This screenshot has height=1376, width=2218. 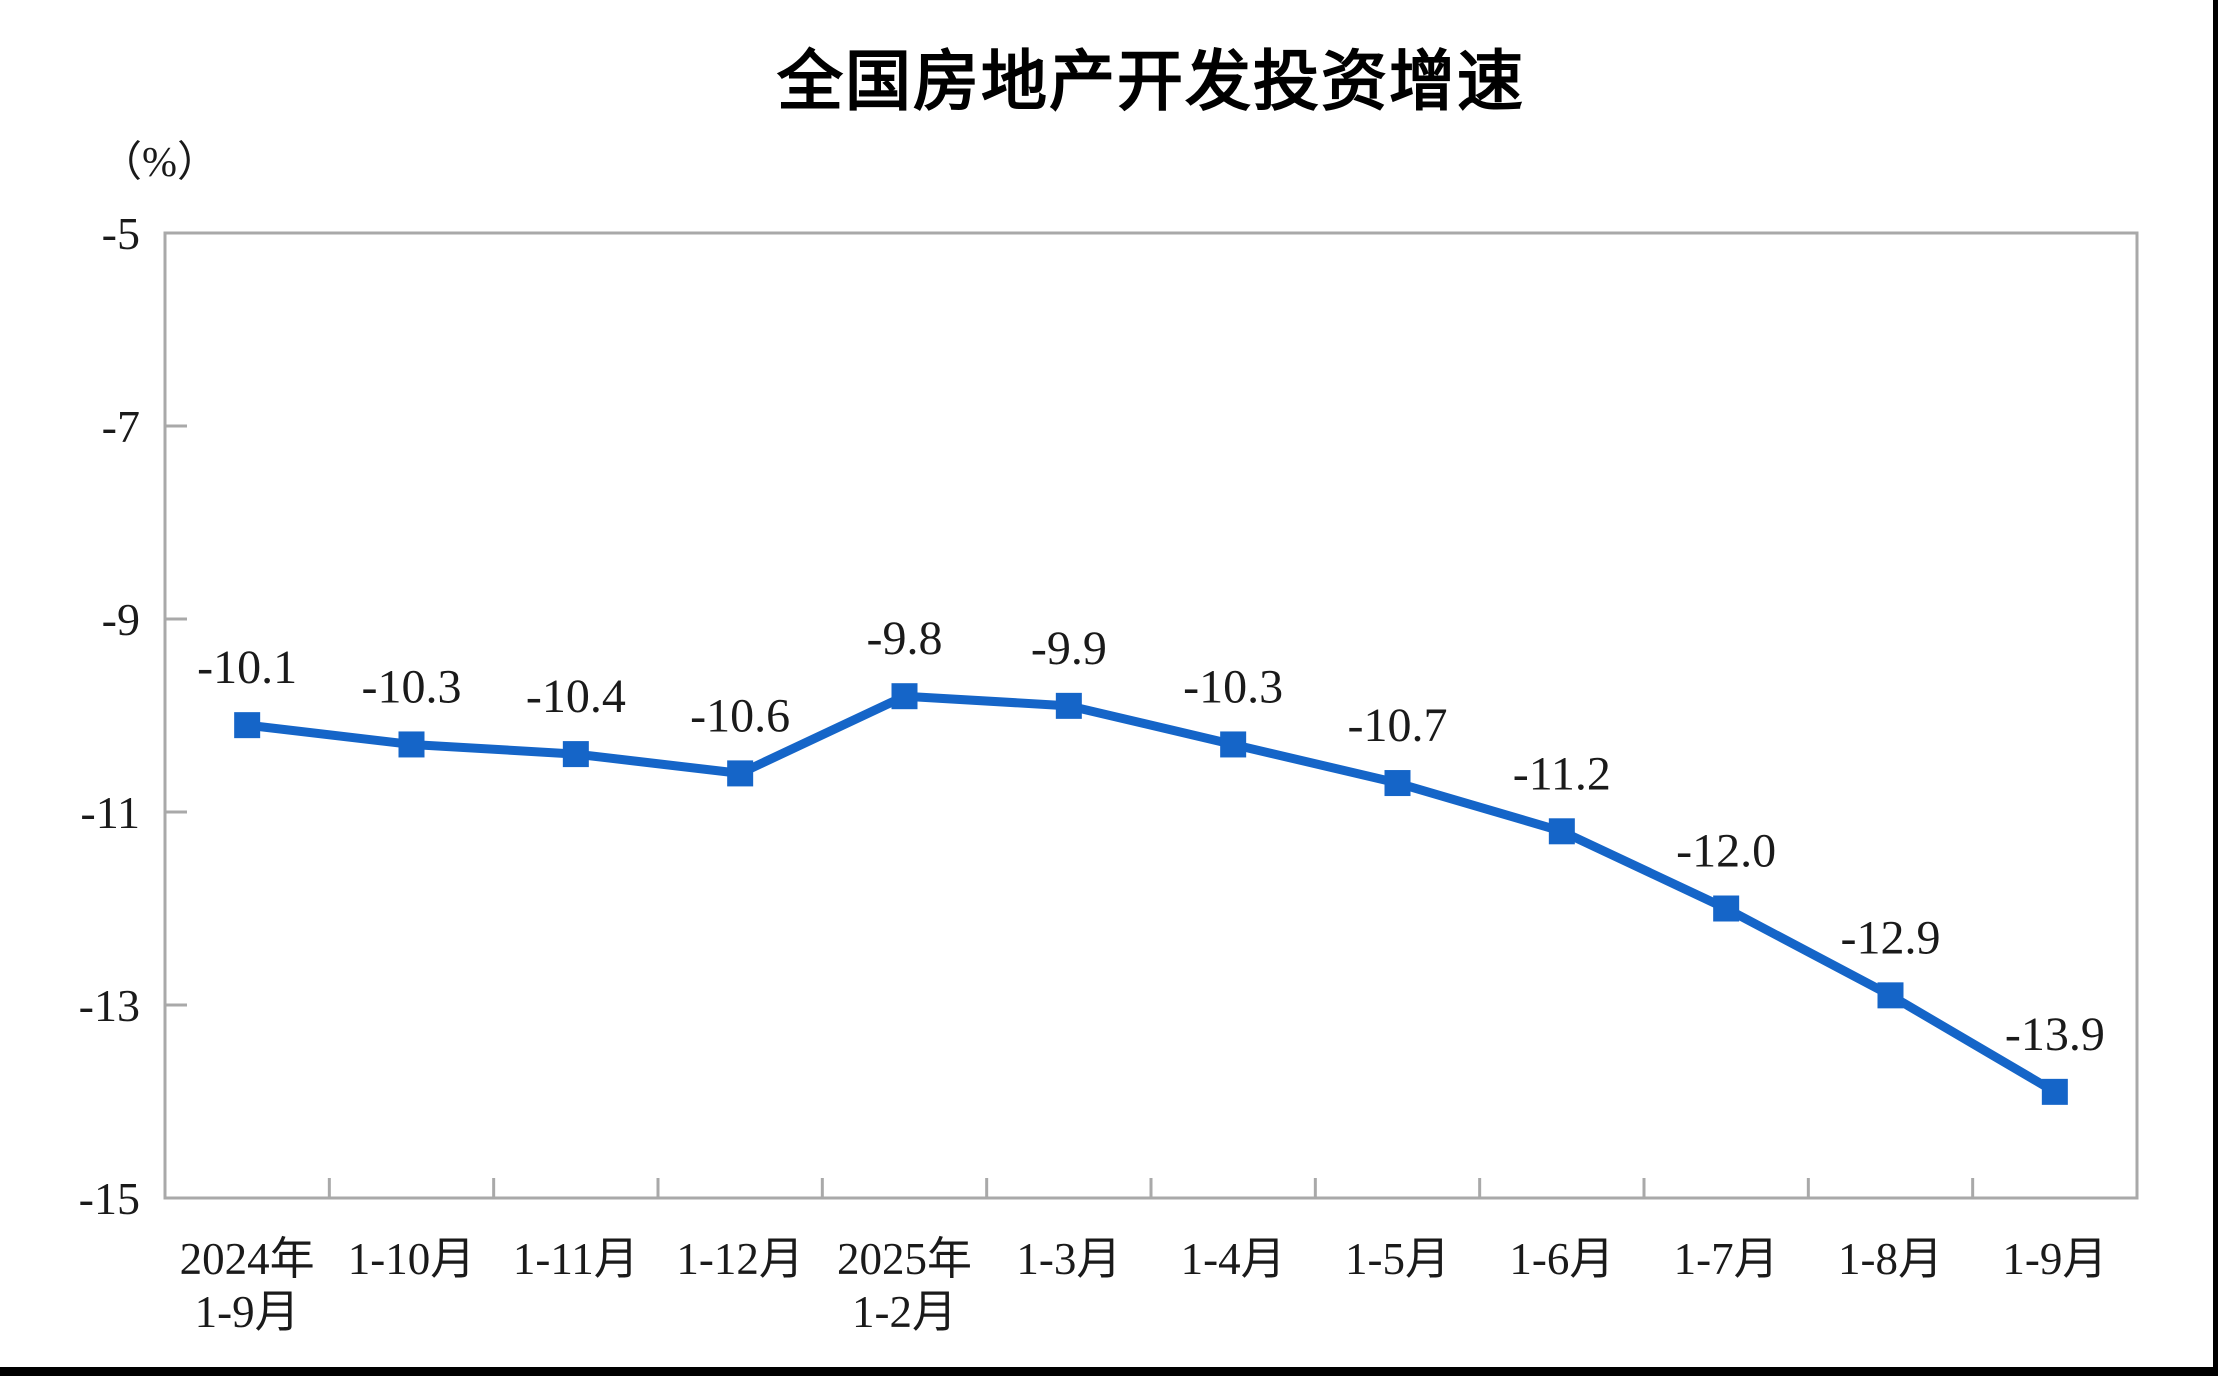 I want to click on x-axis-category-label: 1-10月, so click(x=412, y=1259).